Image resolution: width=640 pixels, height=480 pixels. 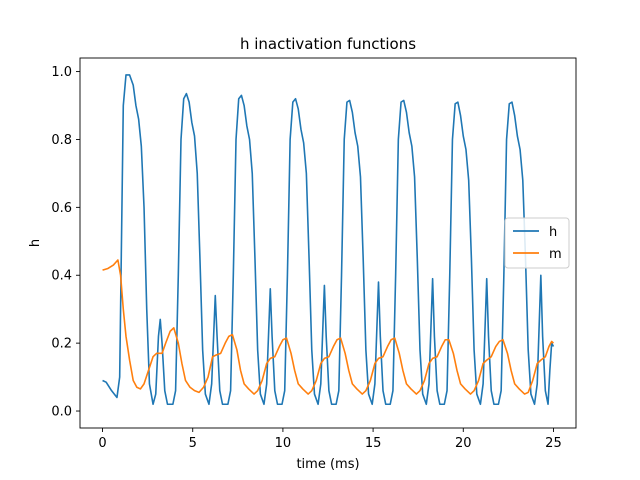 I want to click on y-tick-label: 0.2, so click(x=61, y=344).